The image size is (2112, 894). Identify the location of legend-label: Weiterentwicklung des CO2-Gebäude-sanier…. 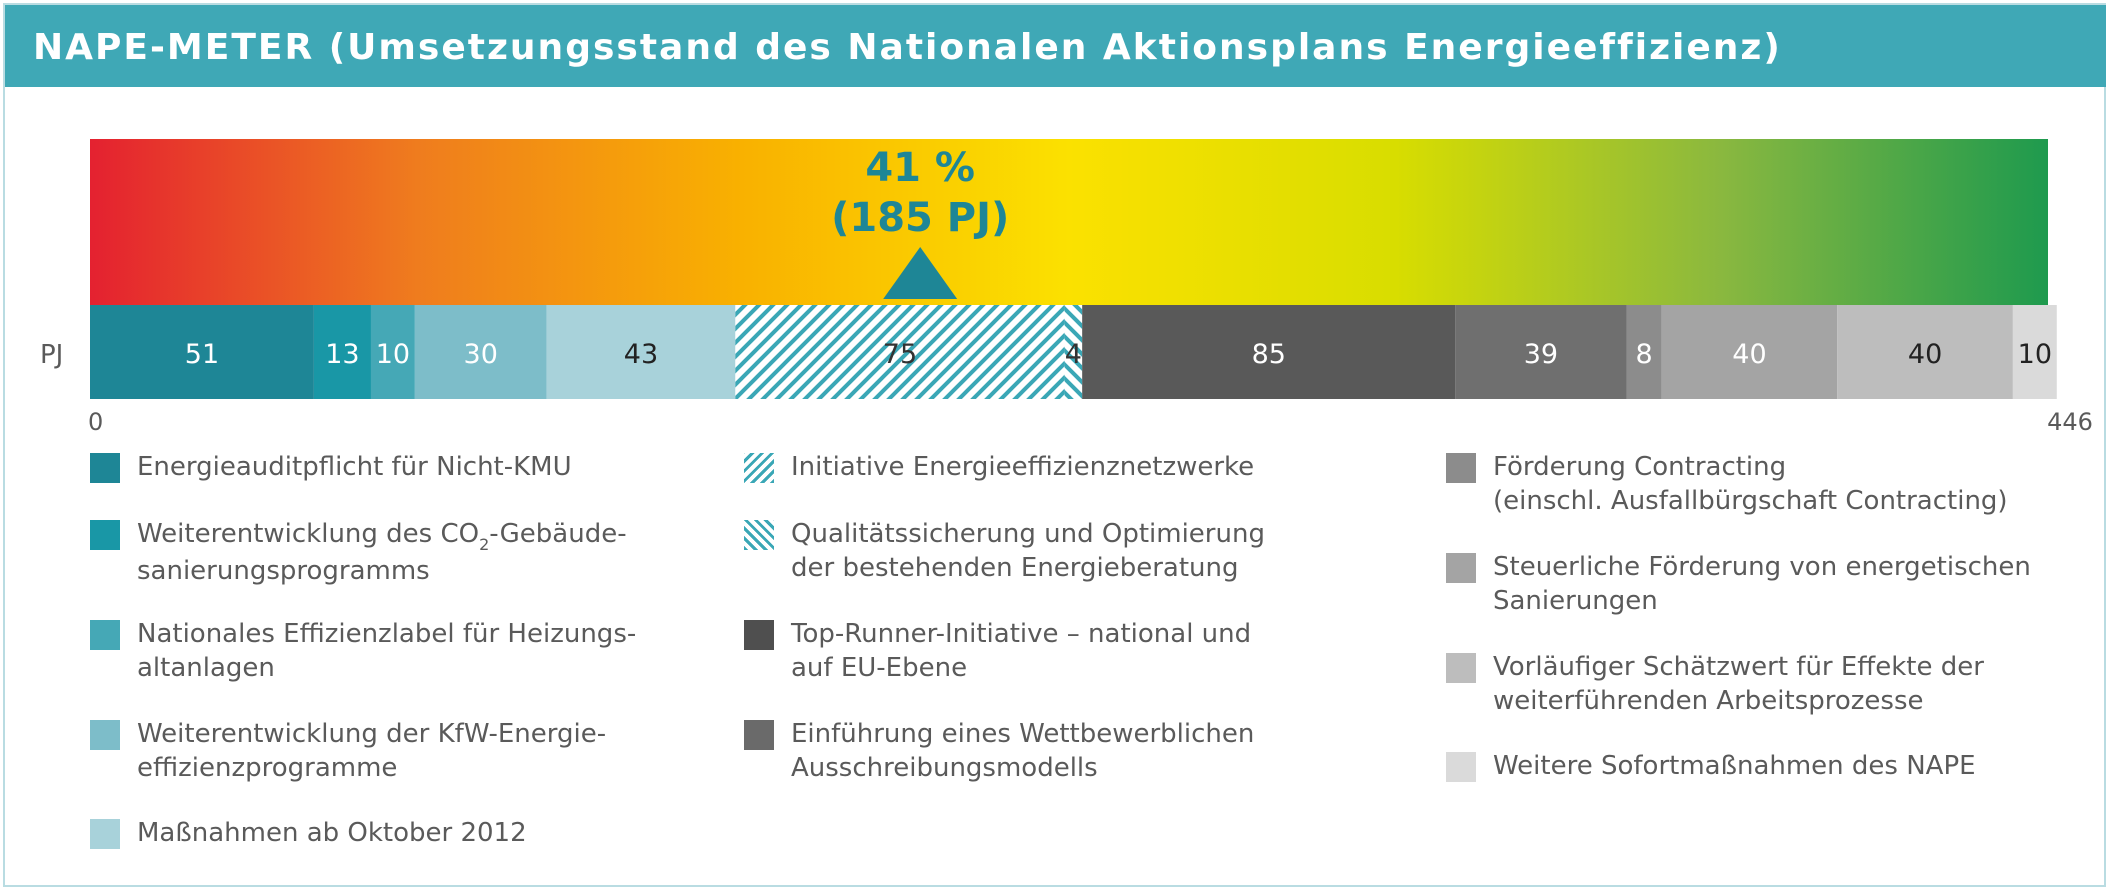
(382, 552).